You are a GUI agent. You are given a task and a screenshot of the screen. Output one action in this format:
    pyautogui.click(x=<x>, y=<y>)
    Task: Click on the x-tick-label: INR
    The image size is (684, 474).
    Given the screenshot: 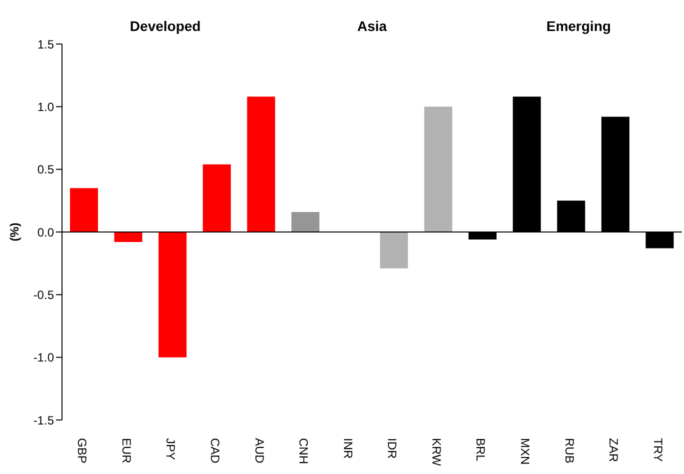 What is the action you would take?
    pyautogui.click(x=347, y=448)
    